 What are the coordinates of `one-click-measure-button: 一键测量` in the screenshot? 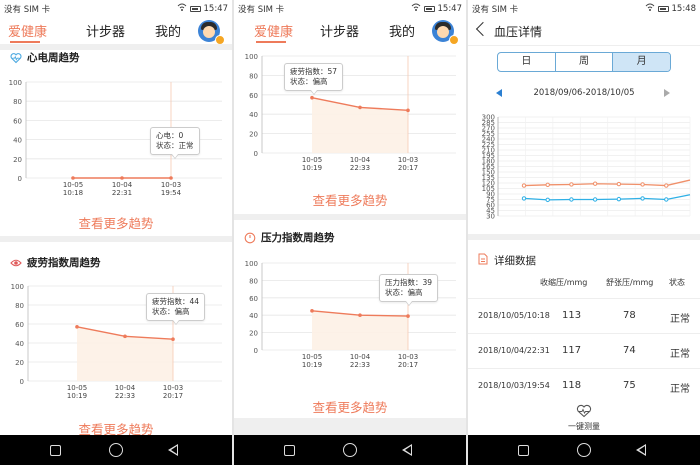 It's located at (584, 417).